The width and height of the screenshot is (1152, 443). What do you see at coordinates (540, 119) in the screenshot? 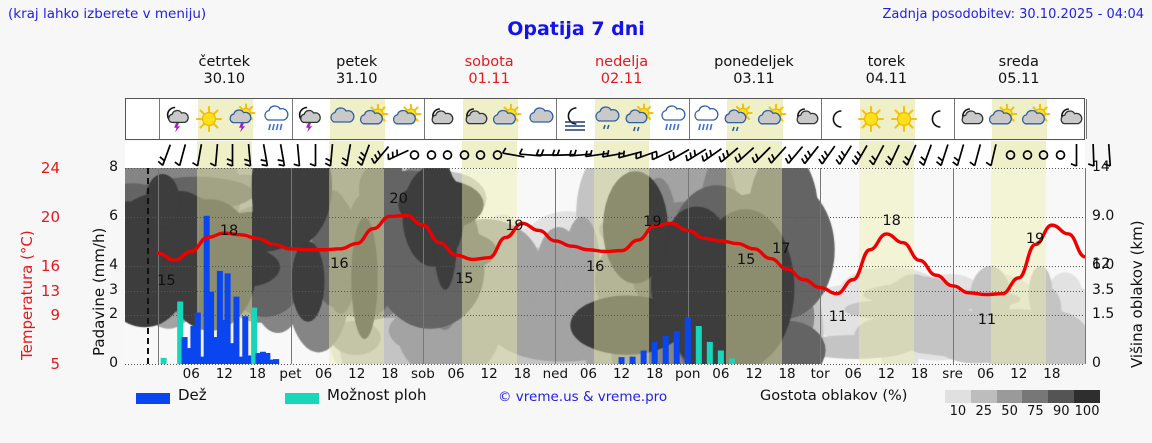
I see `cloud-icon` at bounding box center [540, 119].